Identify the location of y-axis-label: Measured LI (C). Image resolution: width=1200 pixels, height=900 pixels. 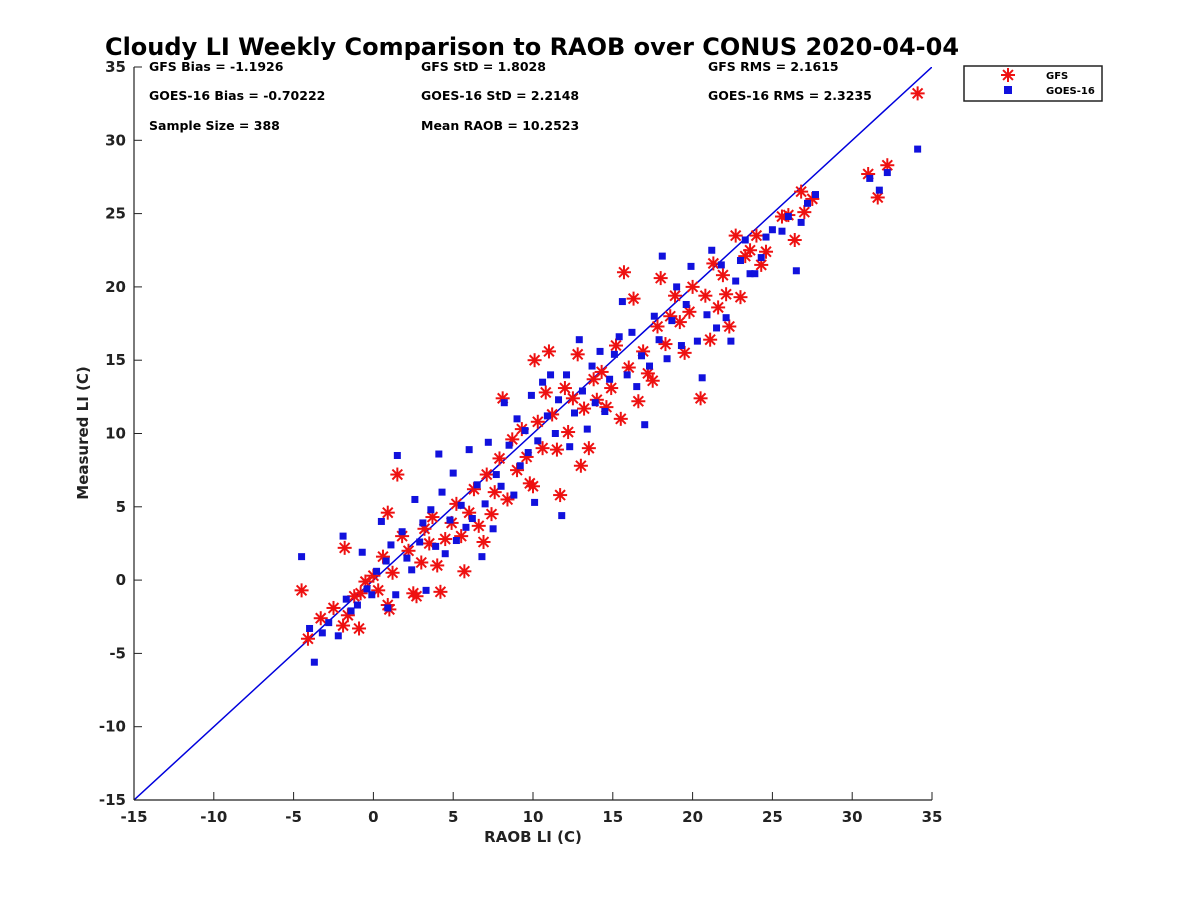
(83, 432).